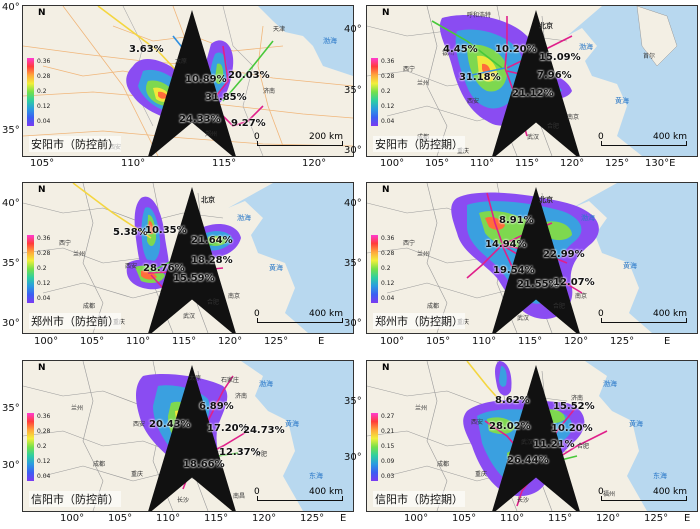 The width and height of the screenshot is (700, 529). What do you see at coordinates (574, 282) in the screenshot?
I see `flow-percent: 12.07%` at bounding box center [574, 282].